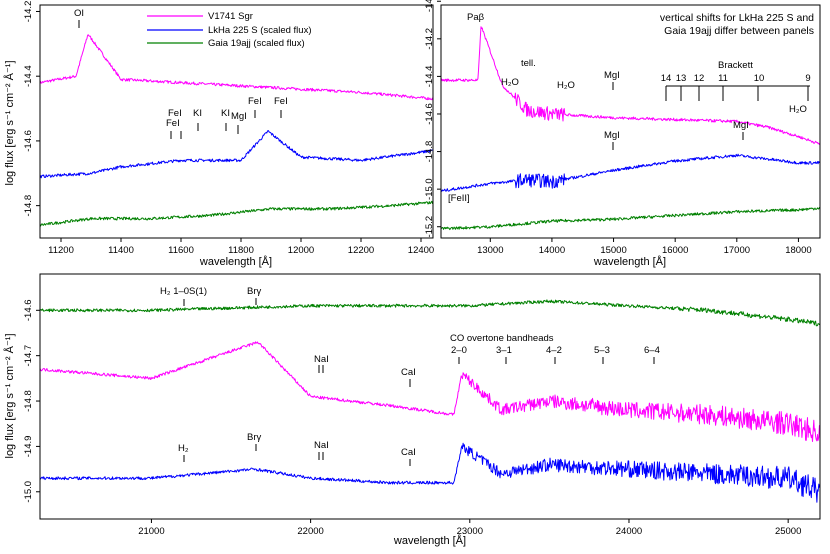  I want to click on x-tick-label: 12000, so click(301, 250).